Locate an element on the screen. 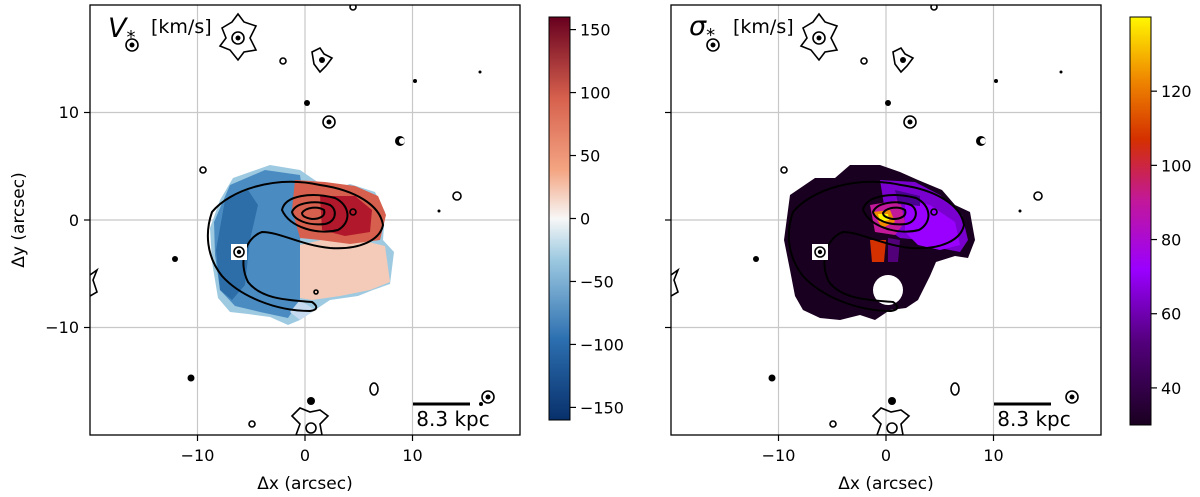  svg-text: σ* is located at coordinates (702, 28).